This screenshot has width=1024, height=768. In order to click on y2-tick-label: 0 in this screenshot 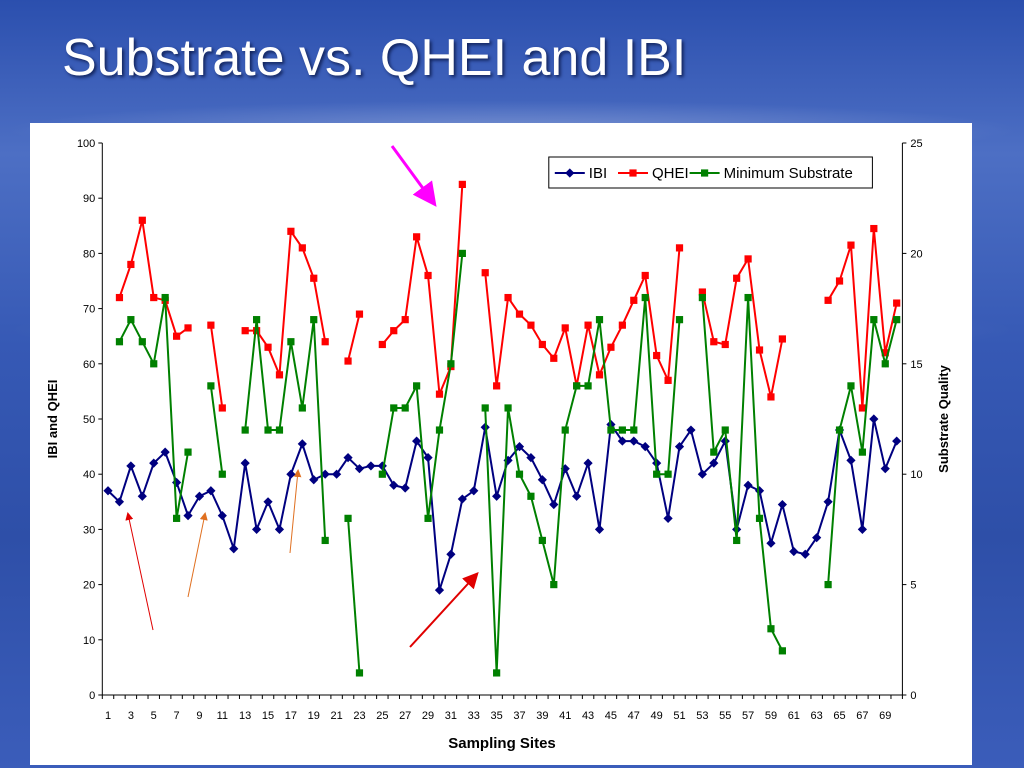, I will do `click(913, 696)`.